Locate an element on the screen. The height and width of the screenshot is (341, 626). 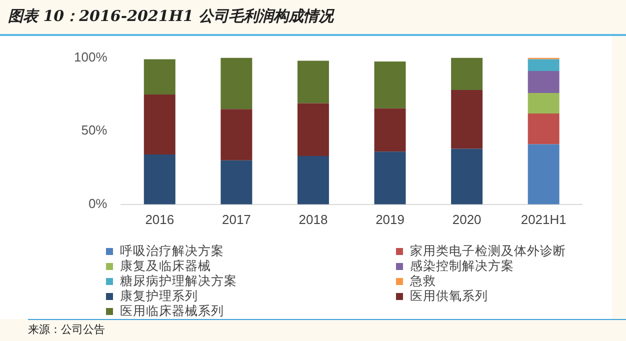
x-tick-label: 2021H1 is located at coordinates (543, 219).